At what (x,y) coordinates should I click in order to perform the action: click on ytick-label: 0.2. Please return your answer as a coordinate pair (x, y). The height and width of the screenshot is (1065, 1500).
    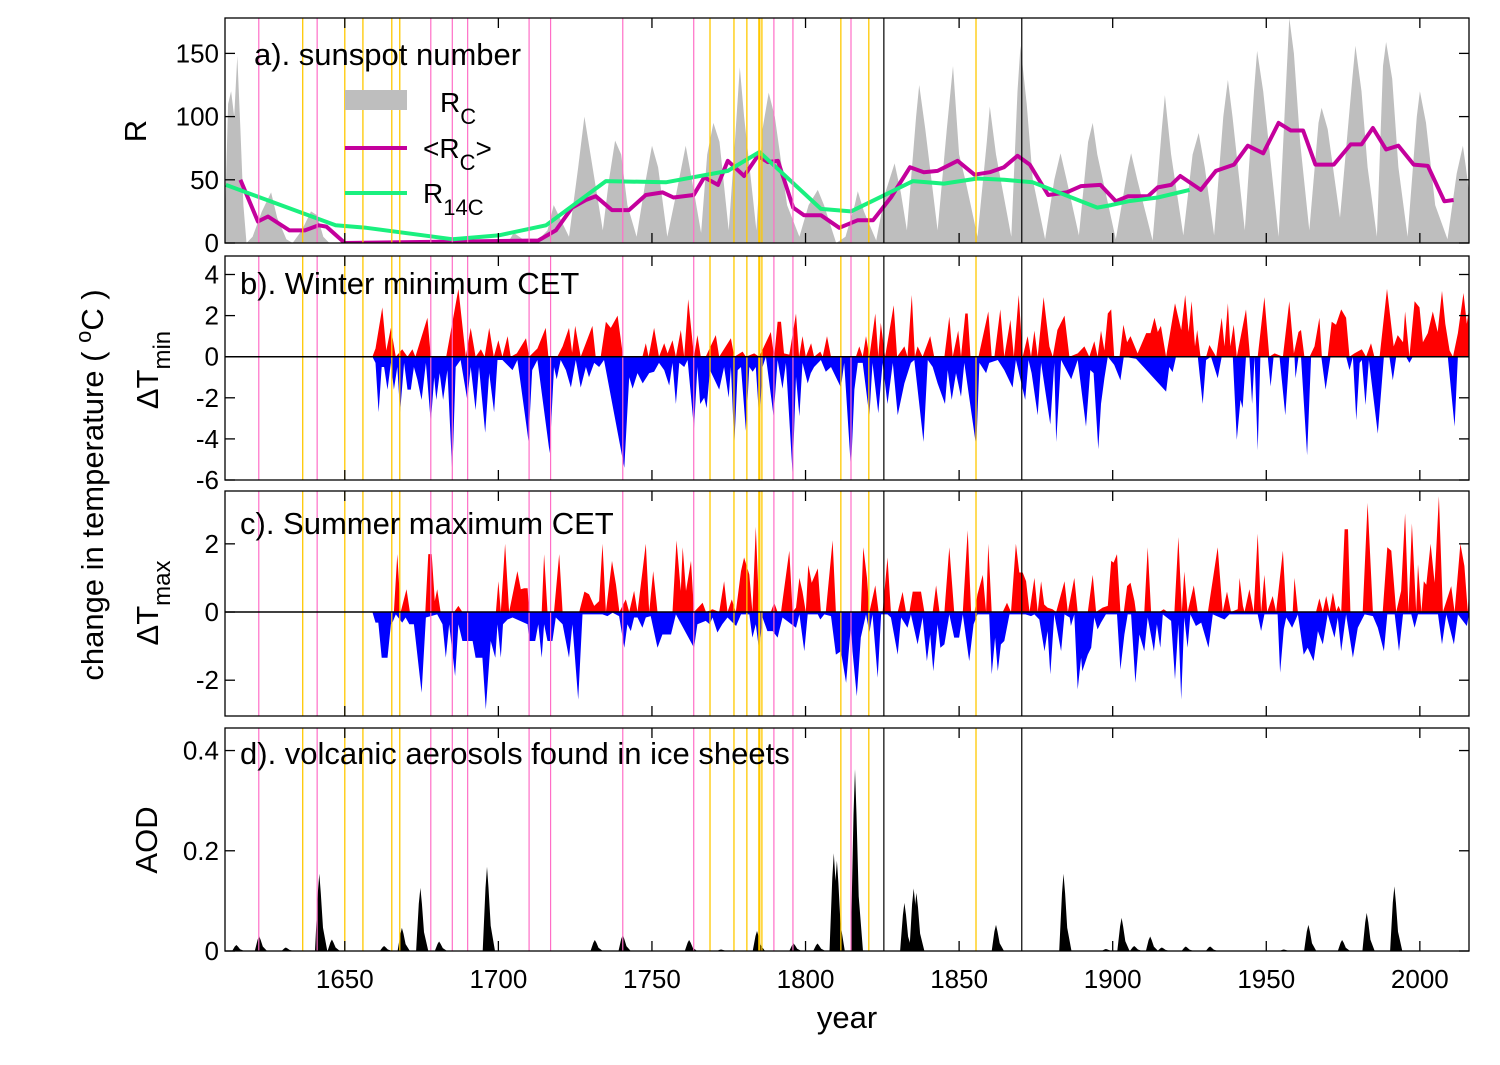
    Looking at the image, I should click on (201, 851).